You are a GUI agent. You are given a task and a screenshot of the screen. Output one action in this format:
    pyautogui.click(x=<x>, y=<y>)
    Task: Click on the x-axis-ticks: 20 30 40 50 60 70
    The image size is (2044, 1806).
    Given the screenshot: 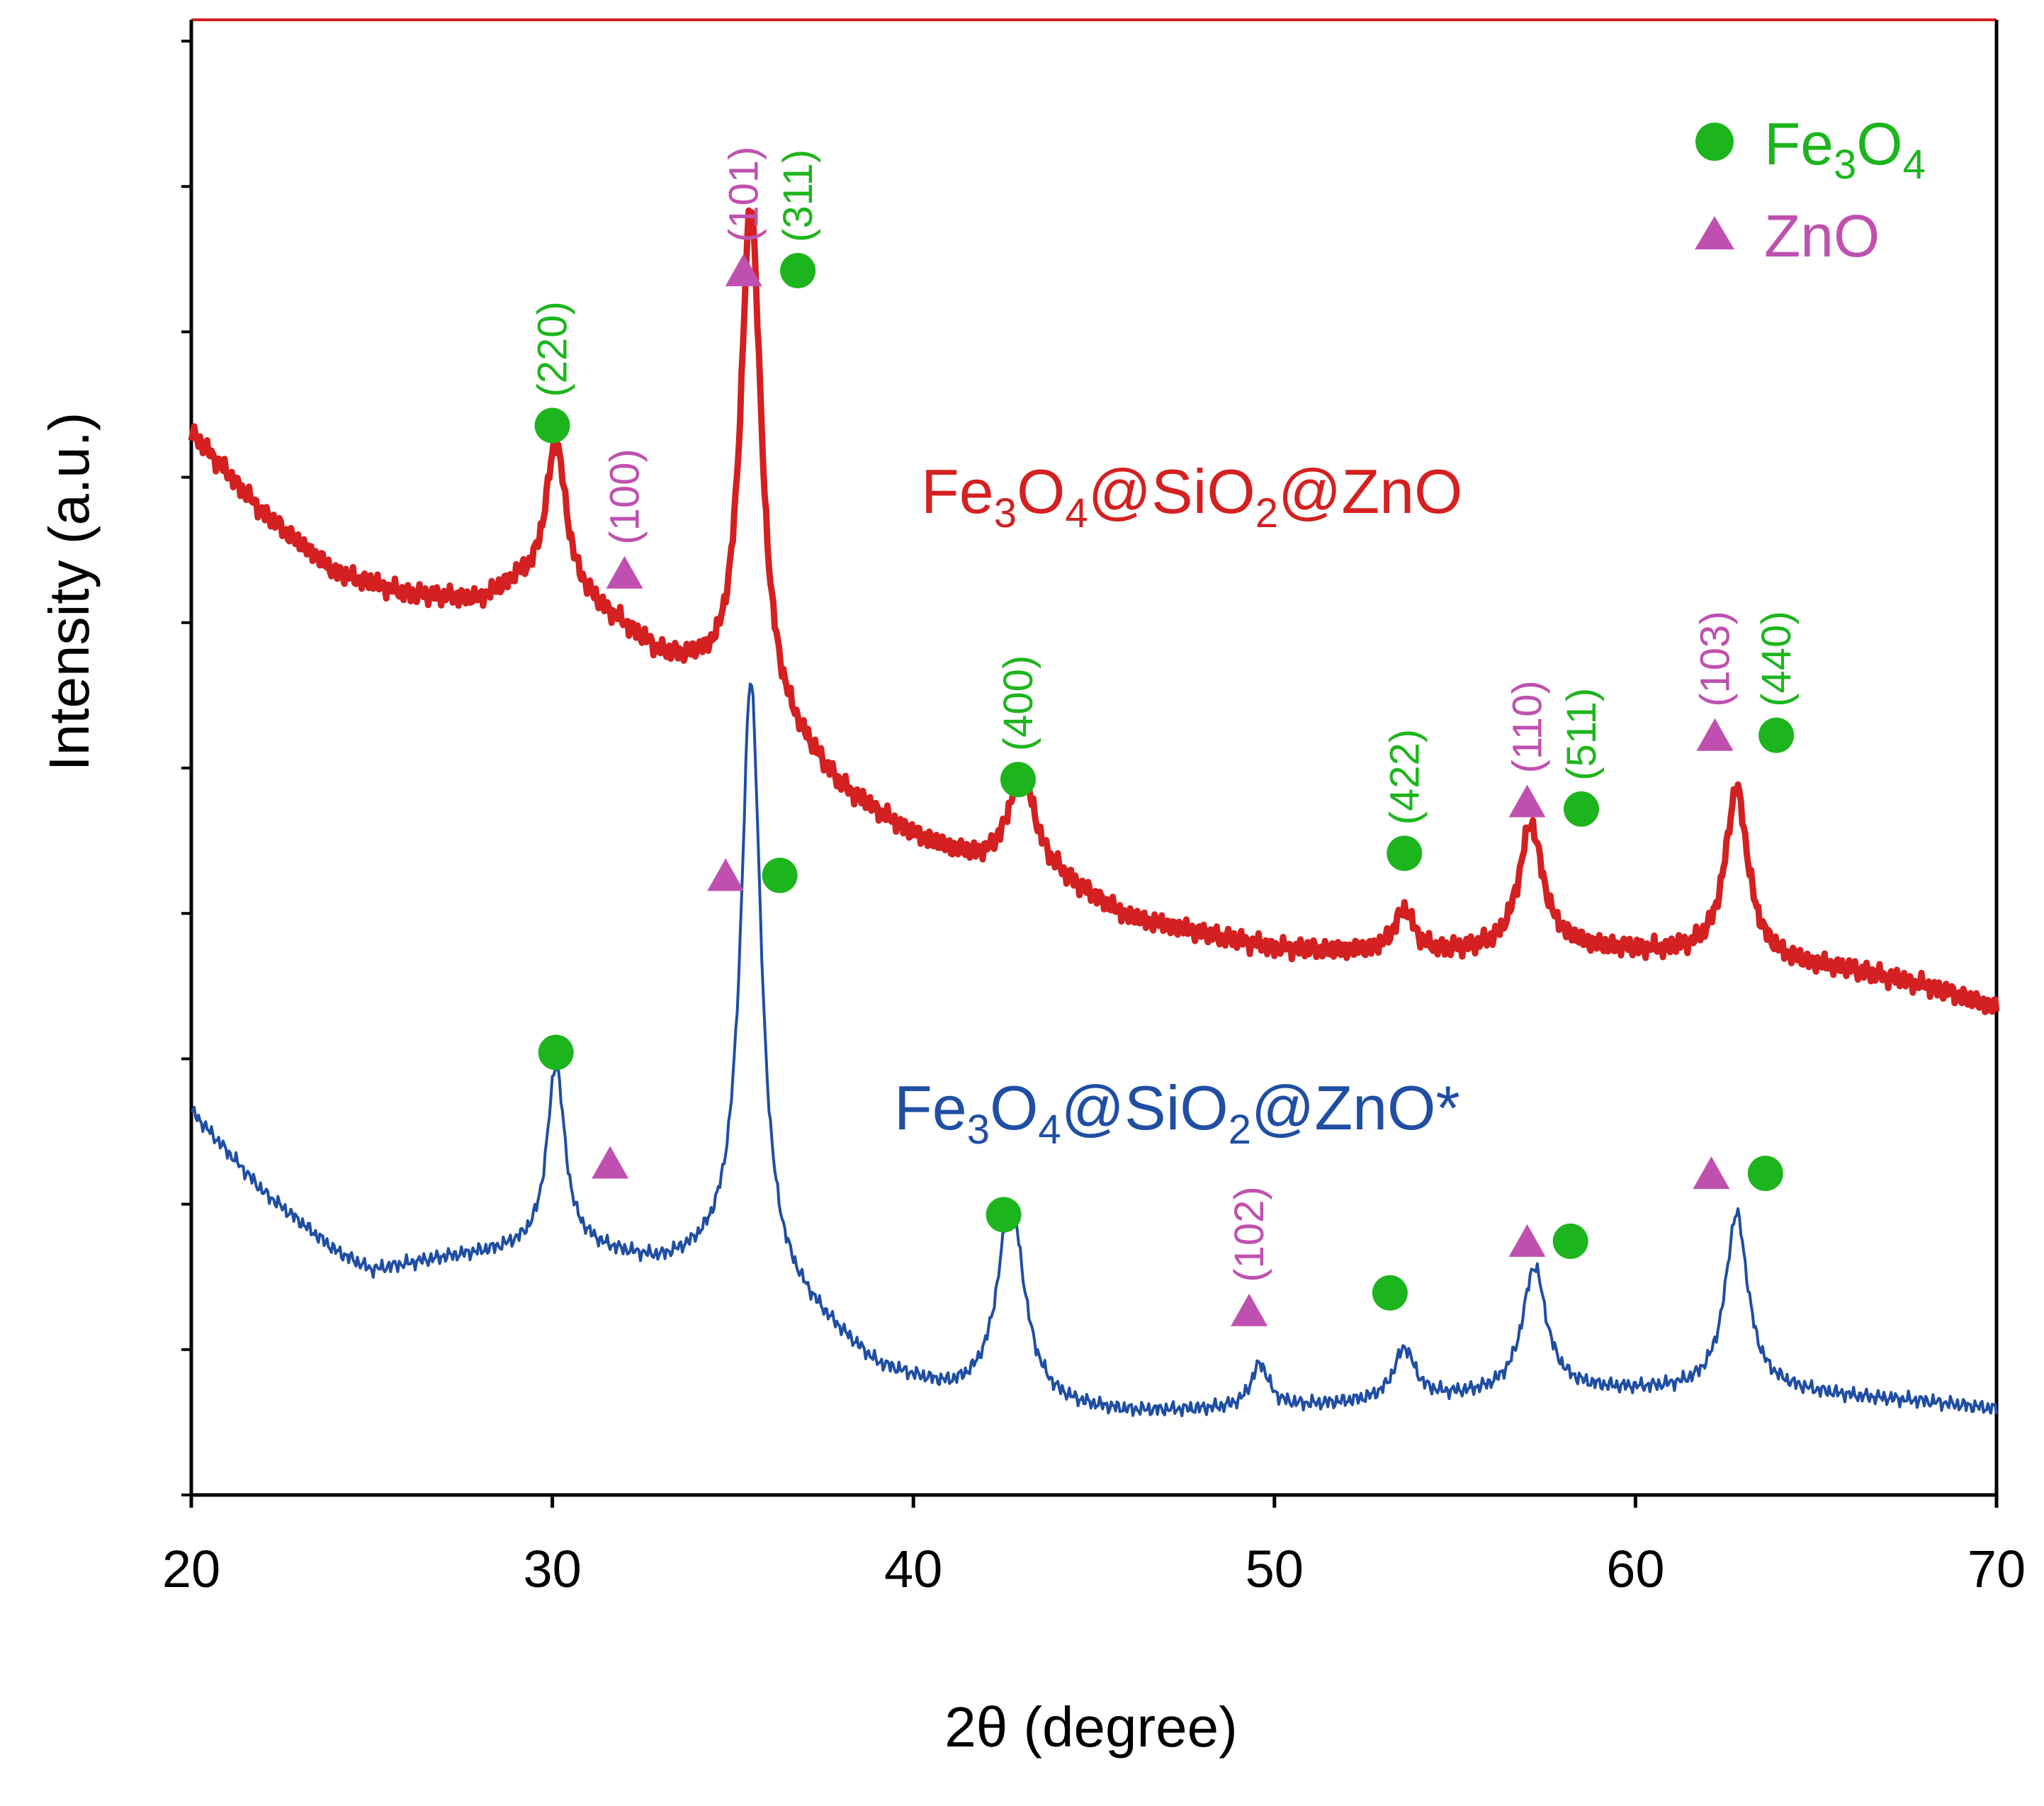 What is the action you would take?
    pyautogui.click(x=1094, y=1546)
    